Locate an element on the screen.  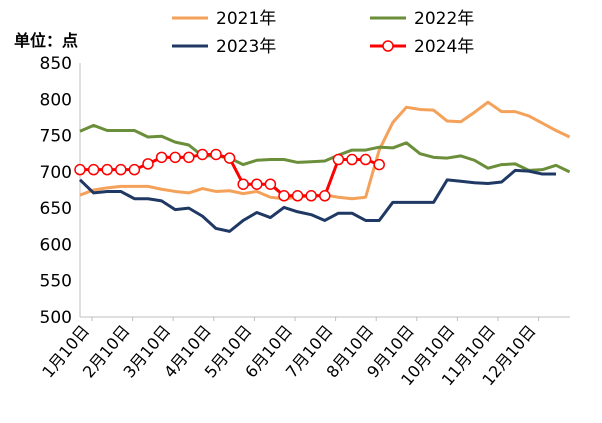
y-tick-label: 800 is located at coordinates (56, 100).